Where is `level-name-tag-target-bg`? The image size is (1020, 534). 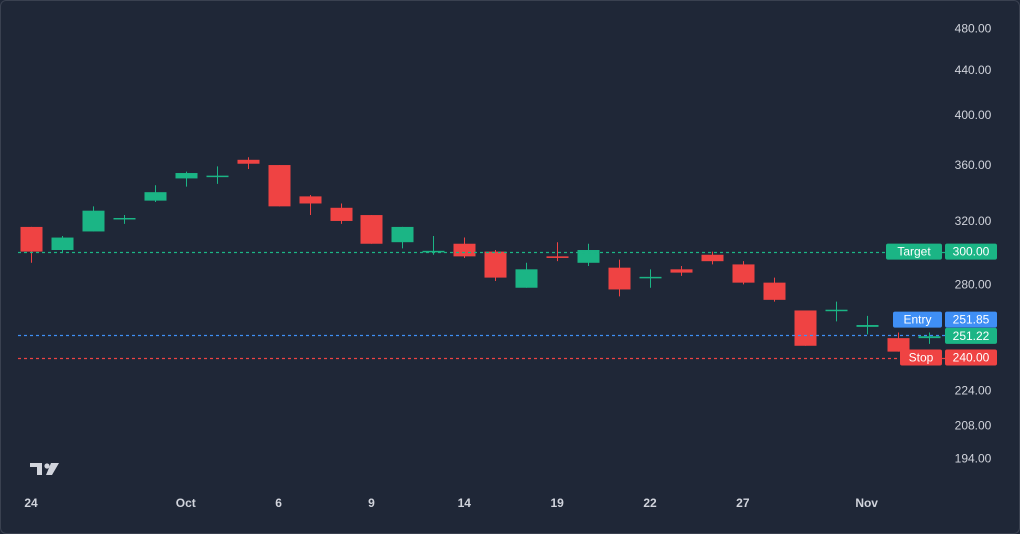
level-name-tag-target-bg is located at coordinates (914, 251).